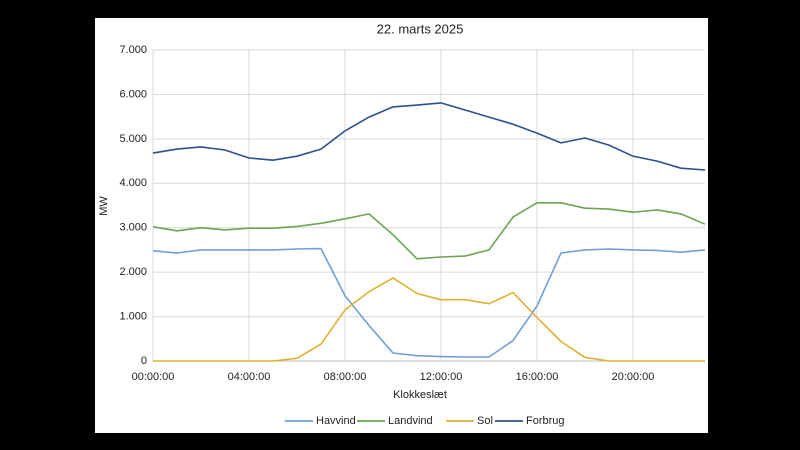 Image resolution: width=800 pixels, height=450 pixels. Describe the element at coordinates (420, 395) in the screenshot. I see `x-axis-label: Klokkeslæt` at that location.